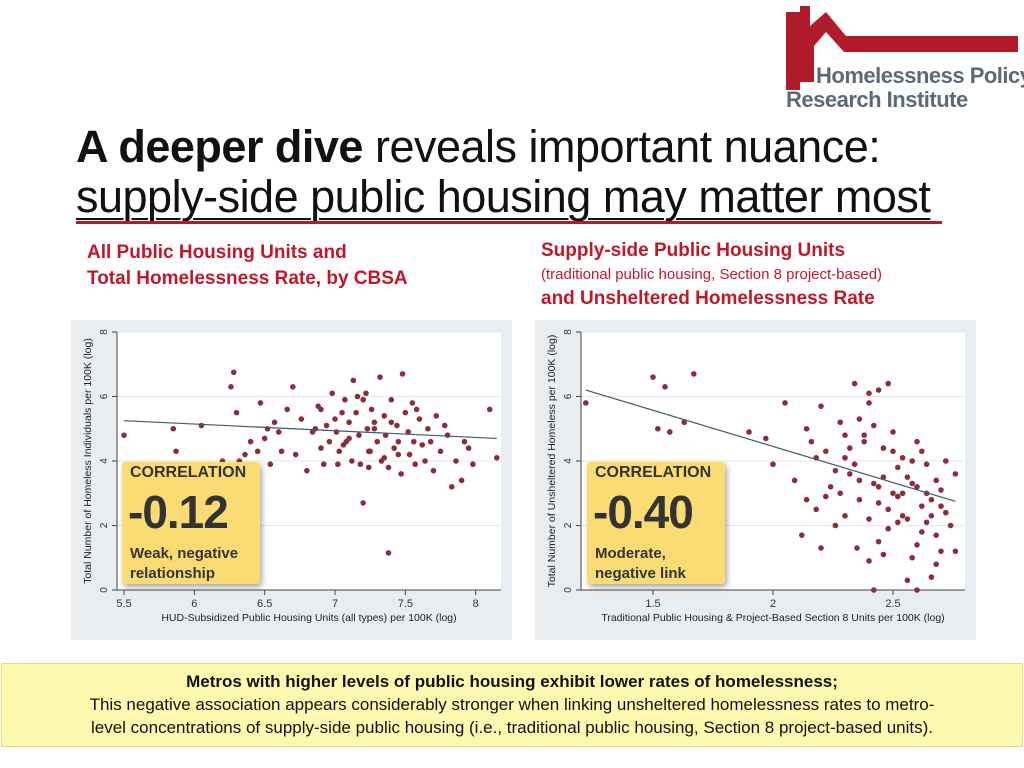 The height and width of the screenshot is (768, 1024). What do you see at coordinates (568, 396) in the screenshot?
I see `y-tick-label: 6` at bounding box center [568, 396].